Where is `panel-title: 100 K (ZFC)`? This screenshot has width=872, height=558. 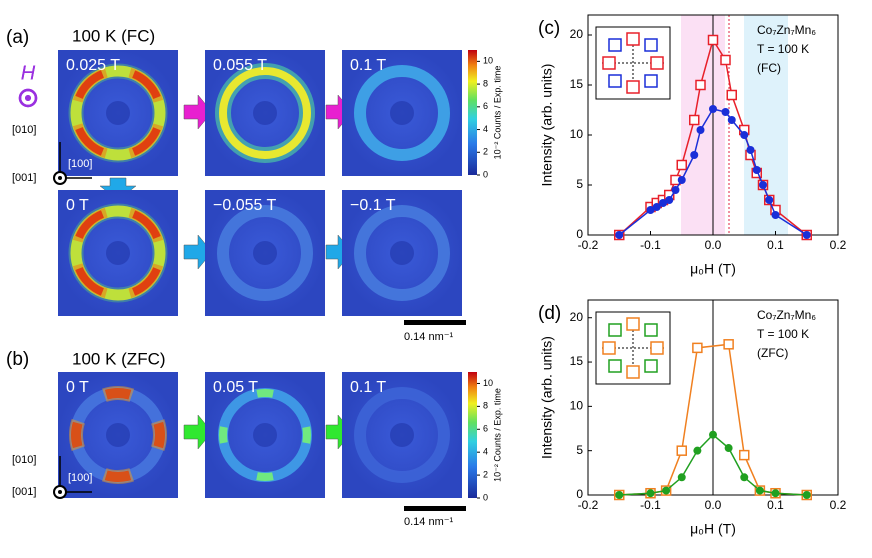 panel-title: 100 K (ZFC) is located at coordinates (119, 358).